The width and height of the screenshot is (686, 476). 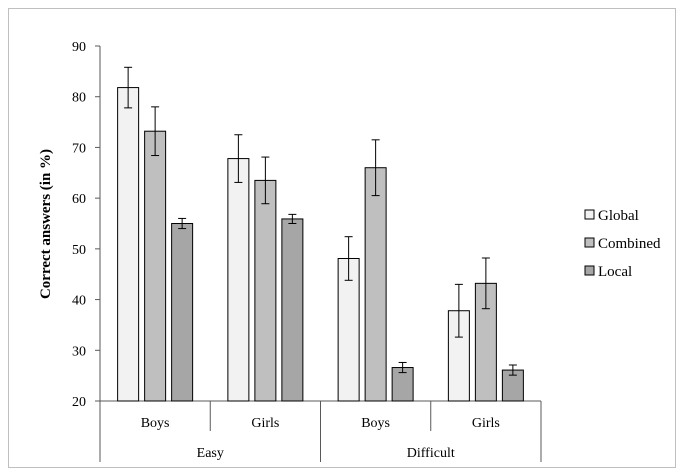 I want to click on legend-swatch-global, so click(x=589, y=214).